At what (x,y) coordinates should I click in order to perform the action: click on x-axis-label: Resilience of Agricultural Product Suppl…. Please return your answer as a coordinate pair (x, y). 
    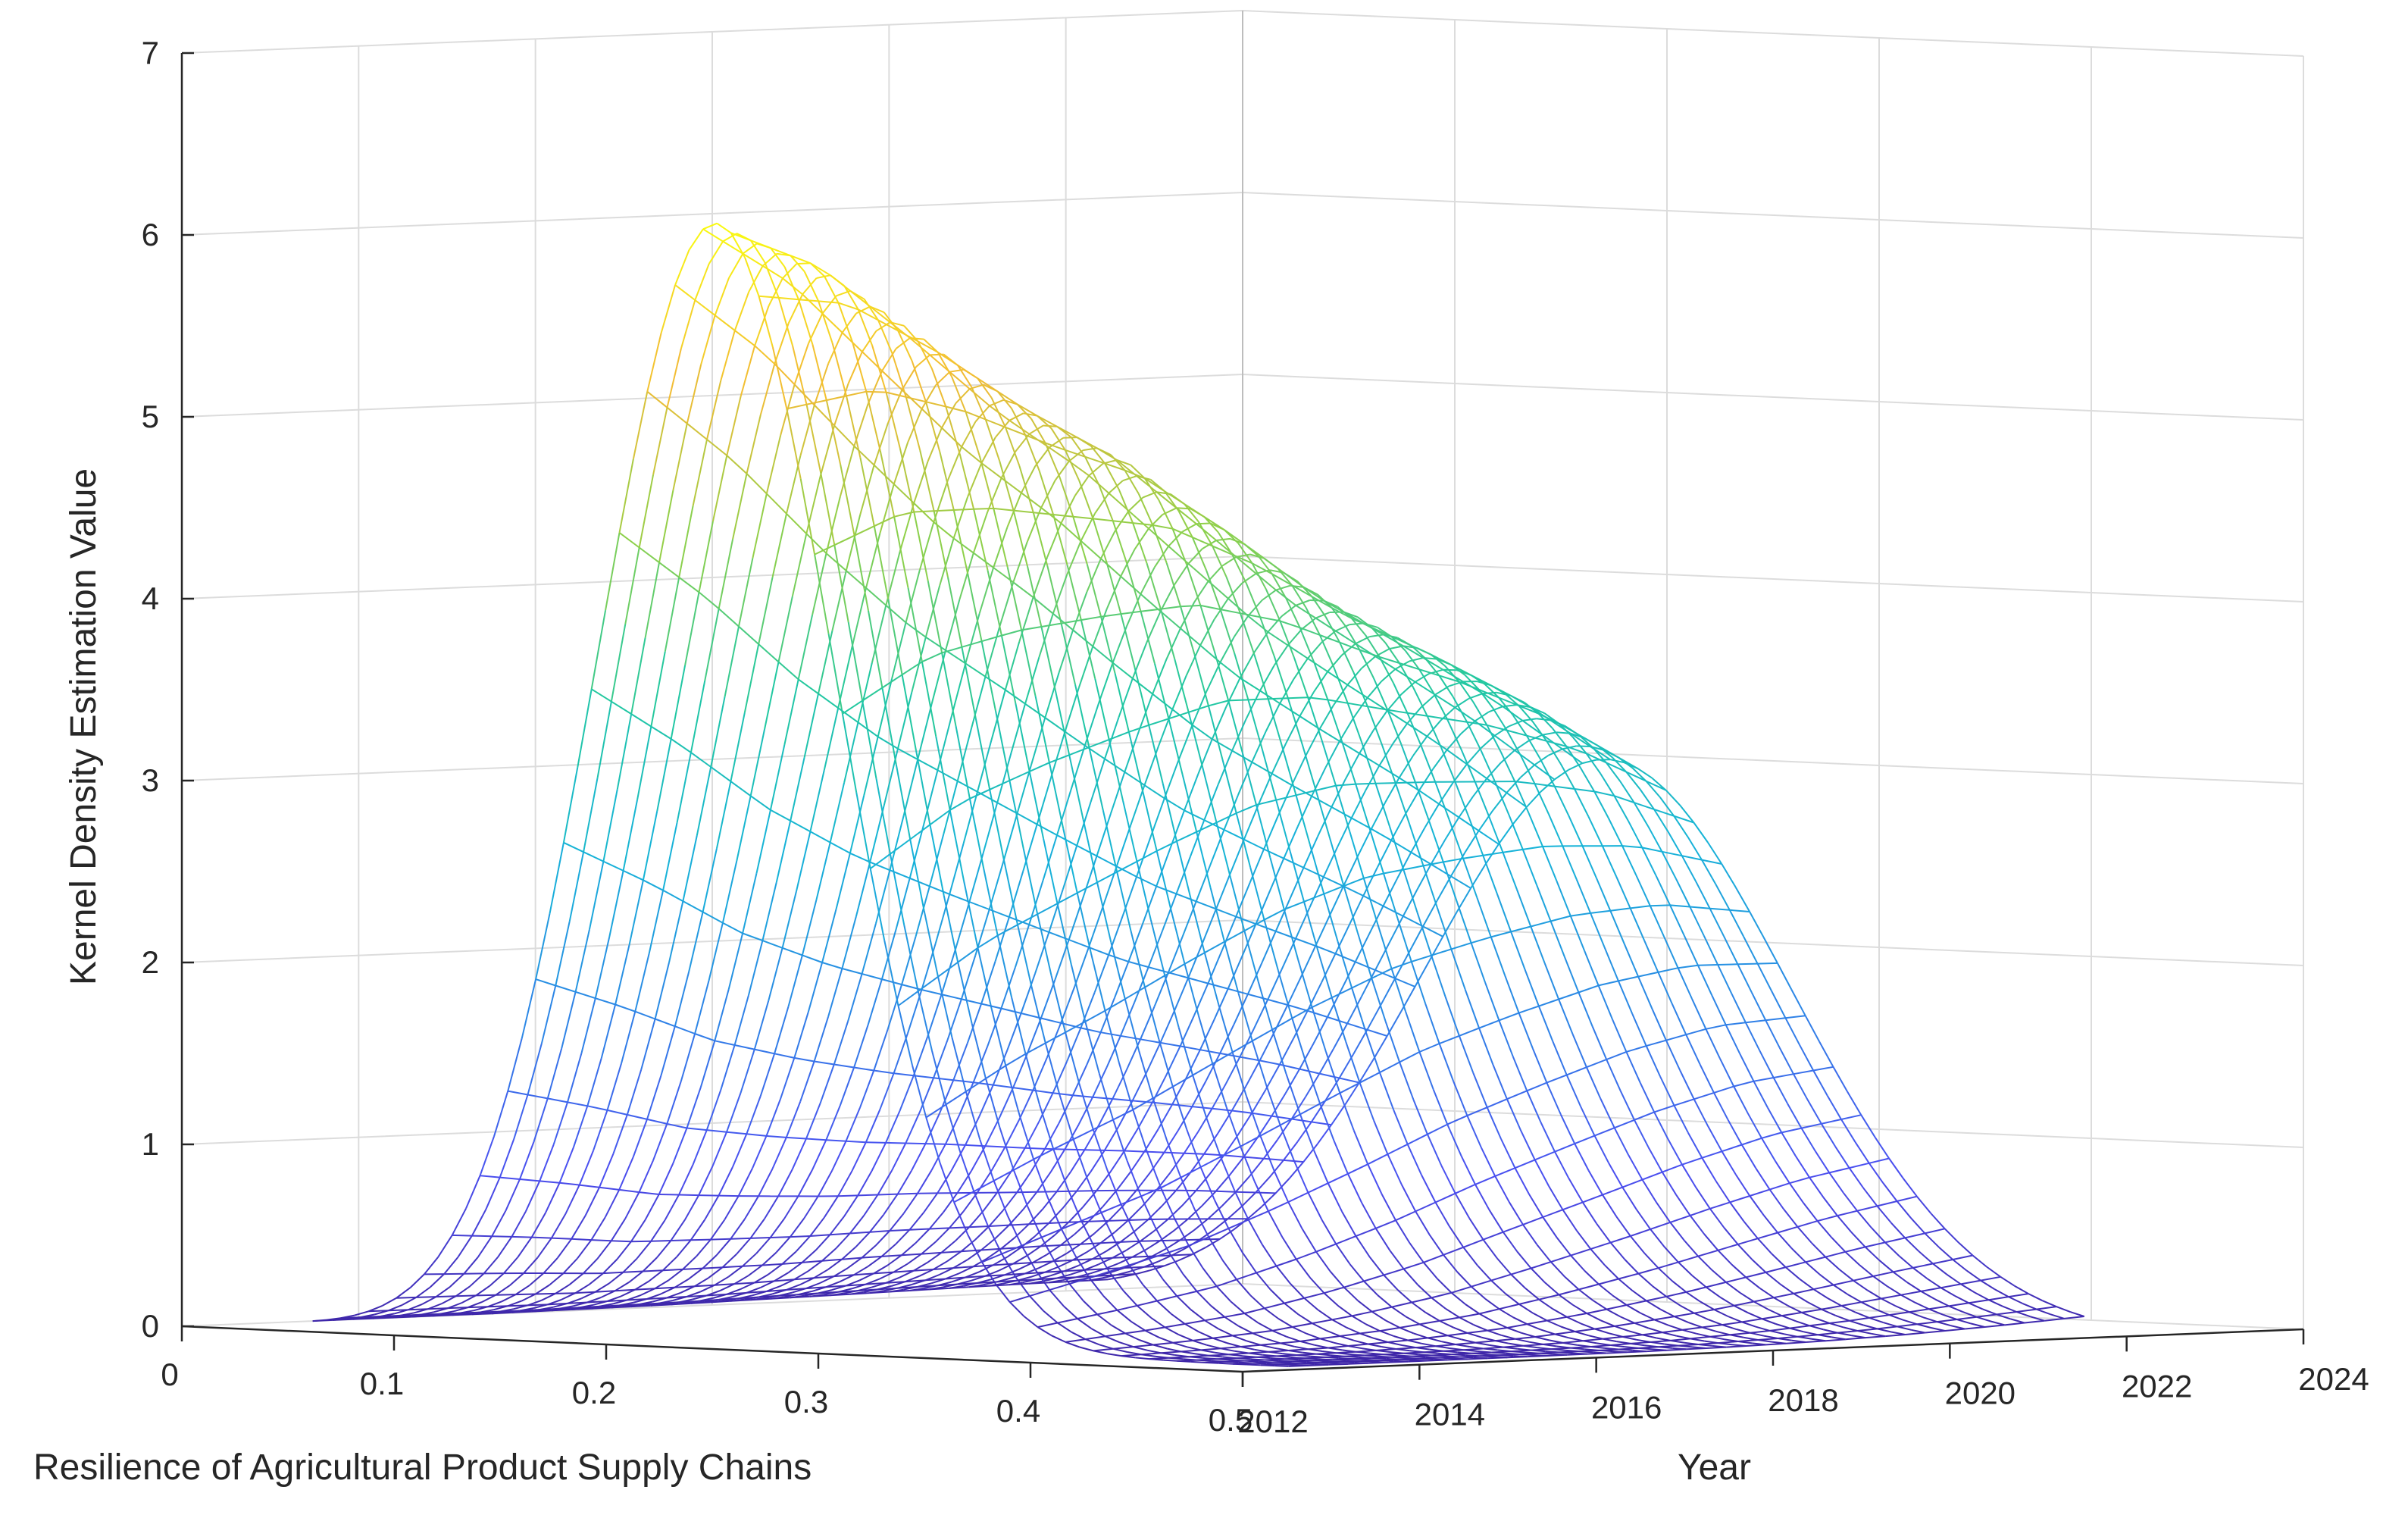
    Looking at the image, I should click on (422, 1468).